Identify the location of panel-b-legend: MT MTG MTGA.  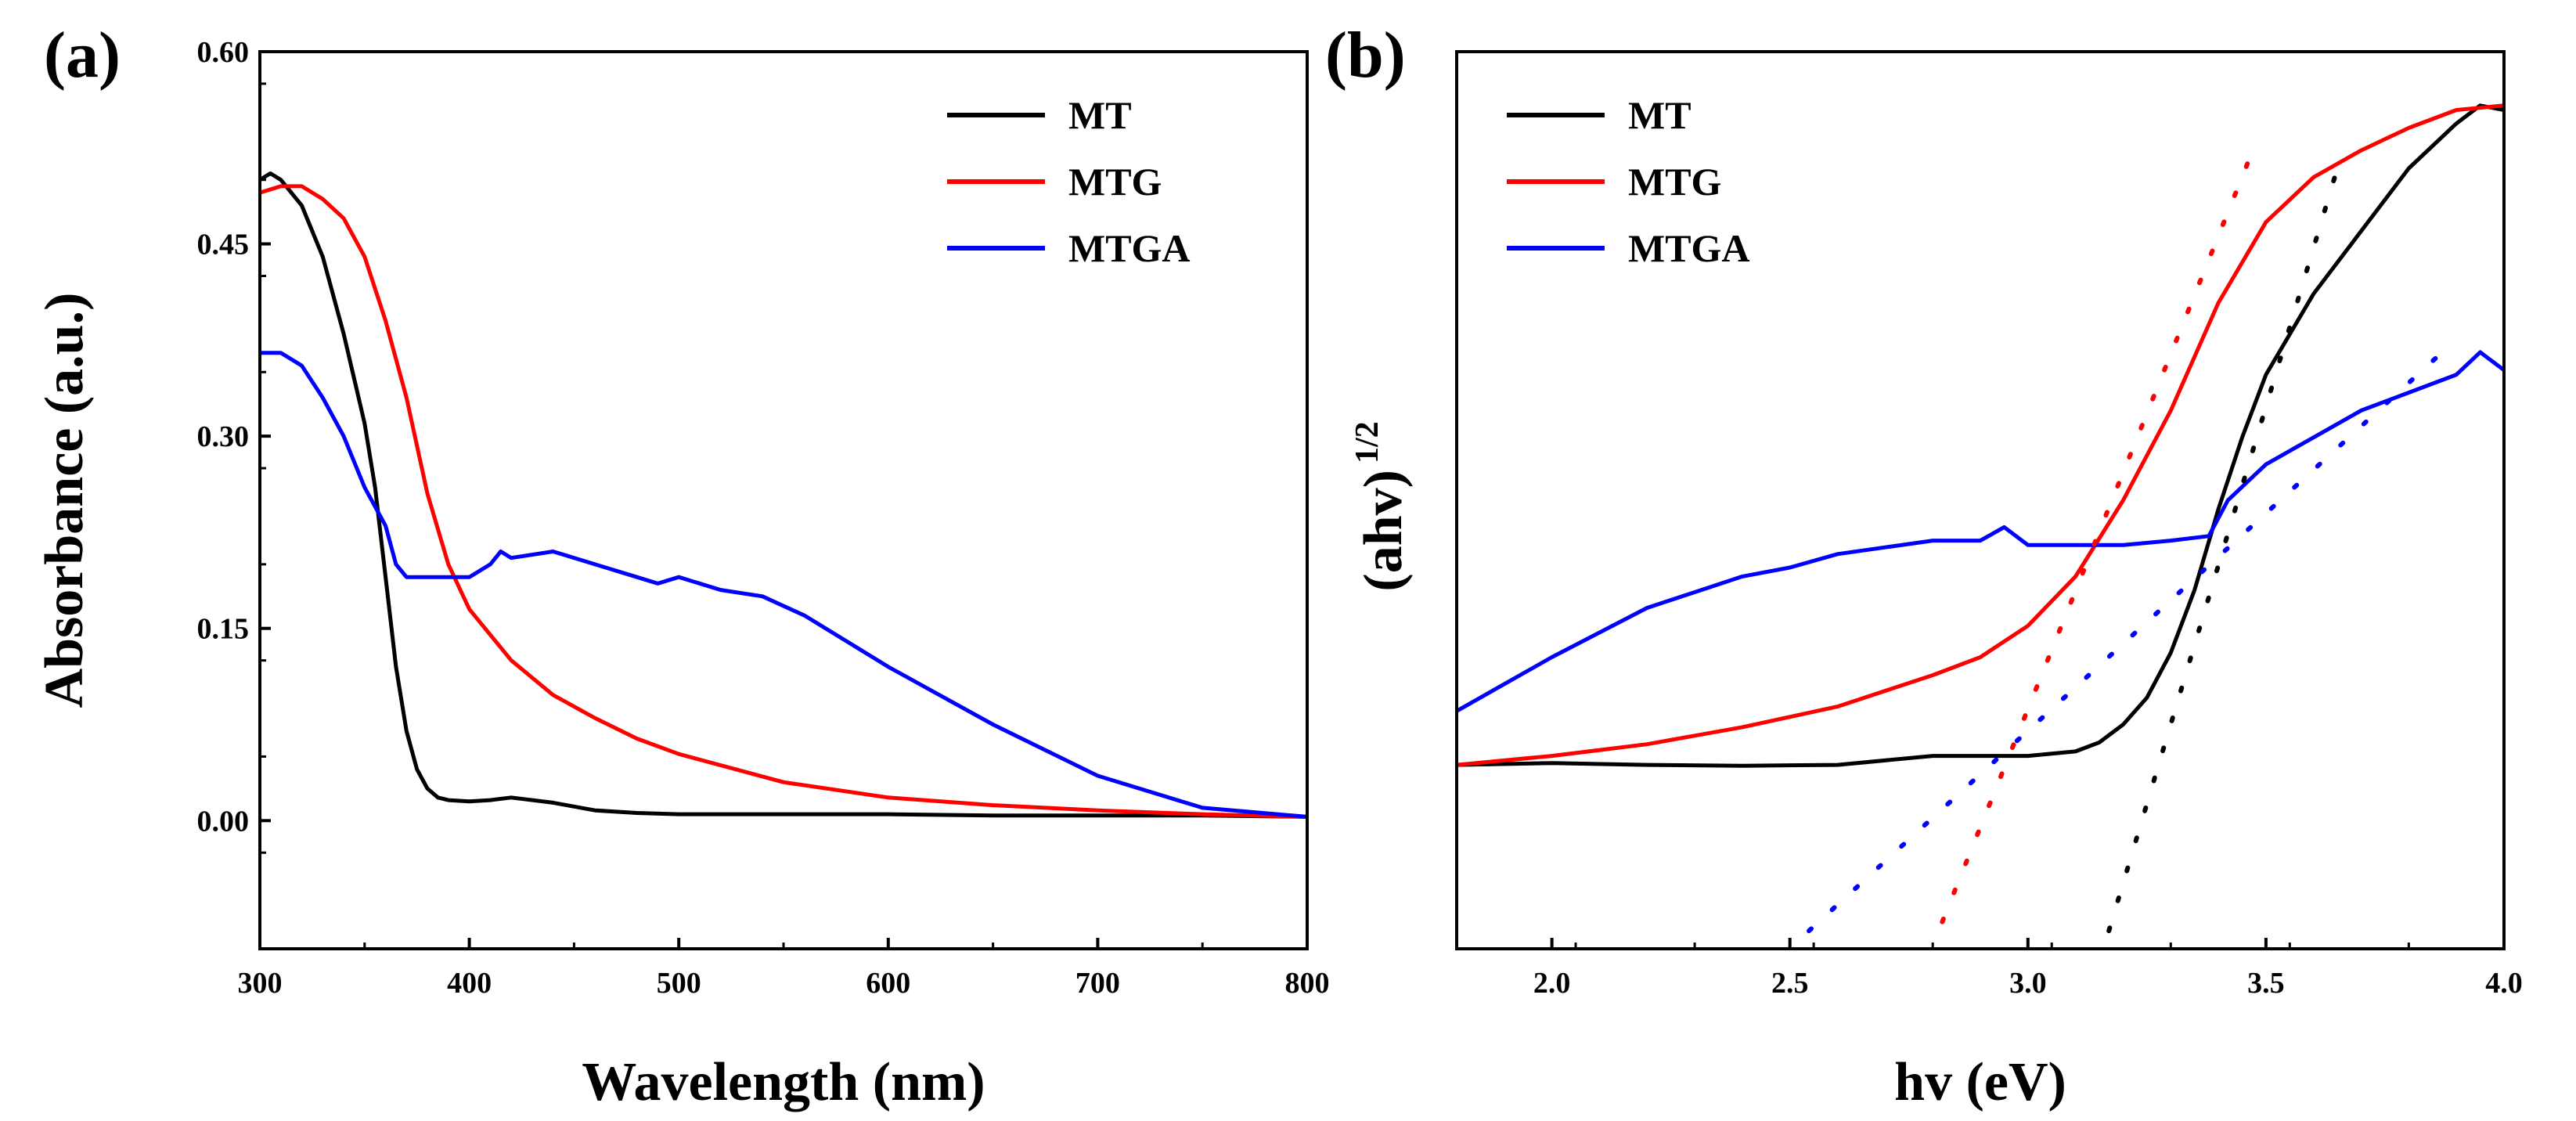
(1628, 181).